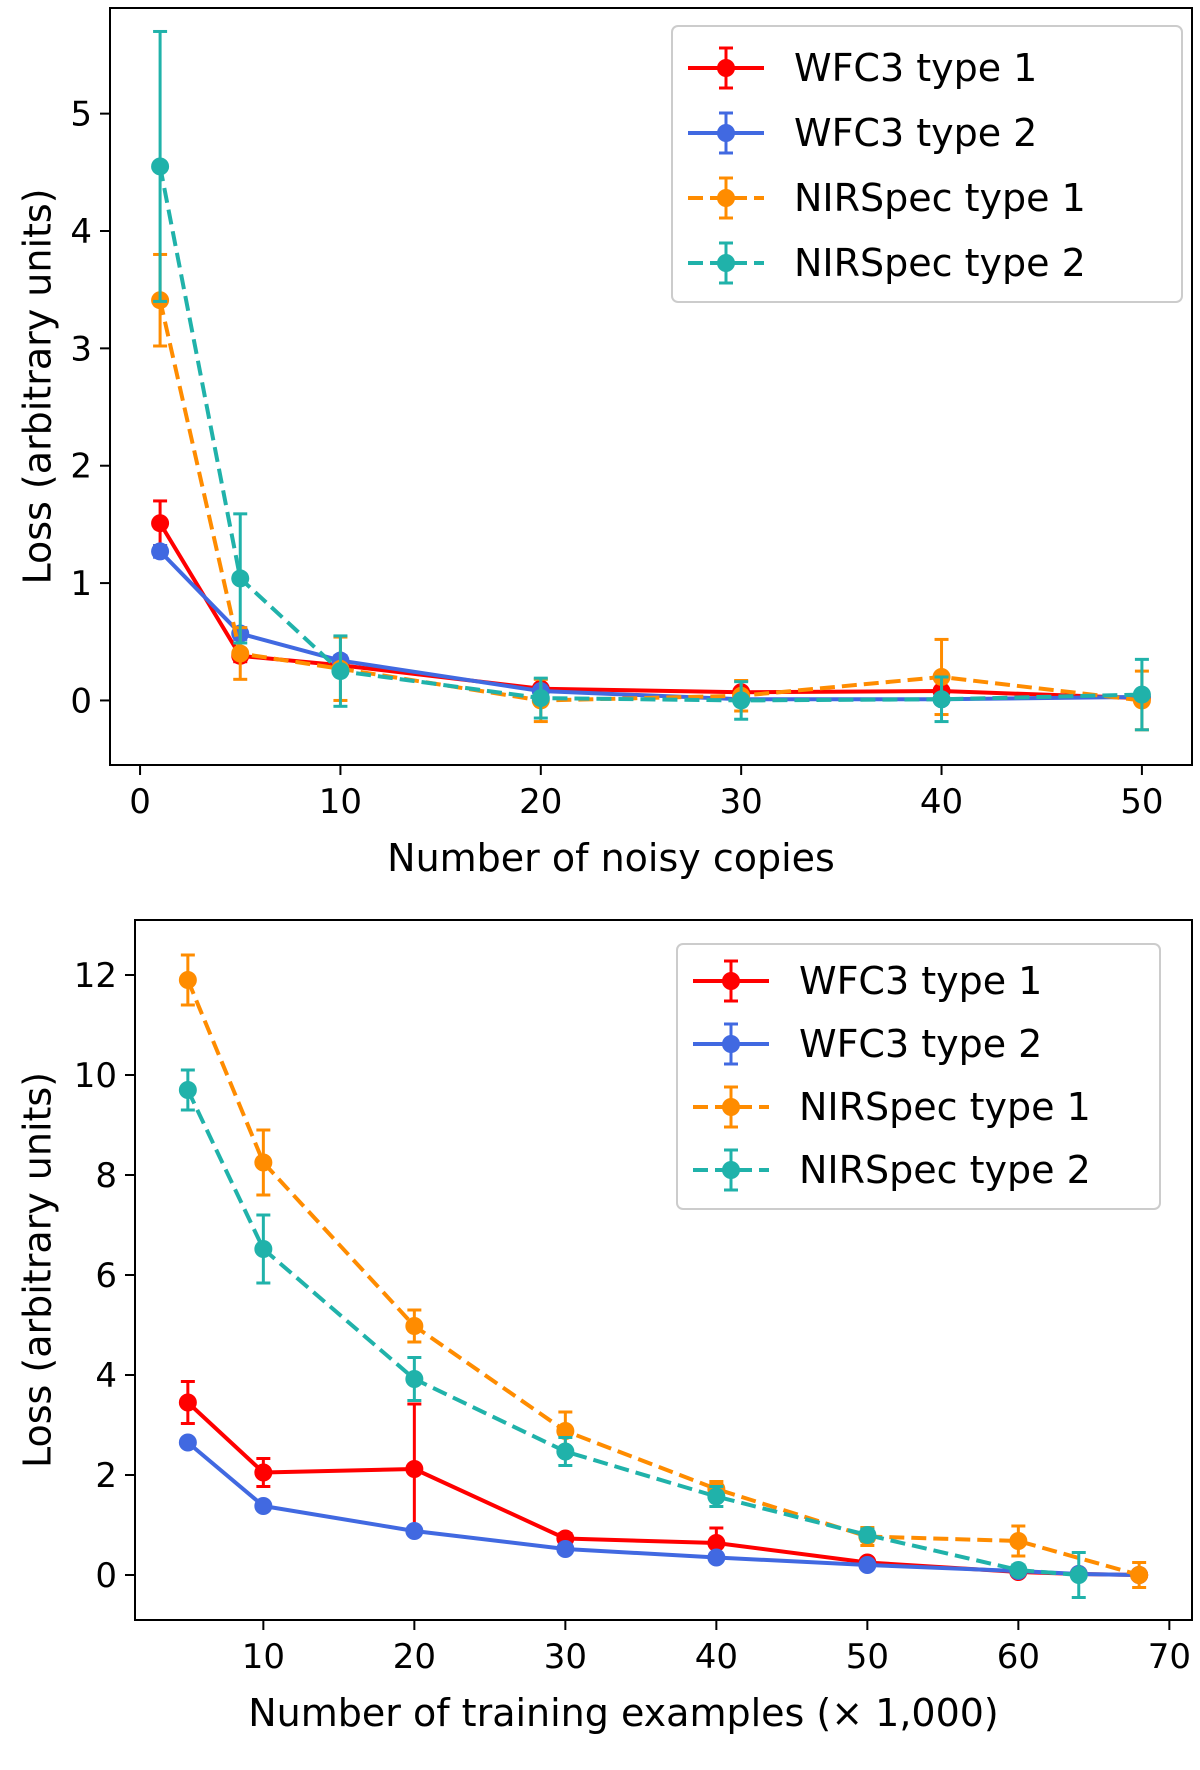 The width and height of the screenshot is (1200, 1770). Describe the element at coordinates (623, 1713) in the screenshot. I see `x-axis-label: Number of training examples (× 1,000)` at that location.